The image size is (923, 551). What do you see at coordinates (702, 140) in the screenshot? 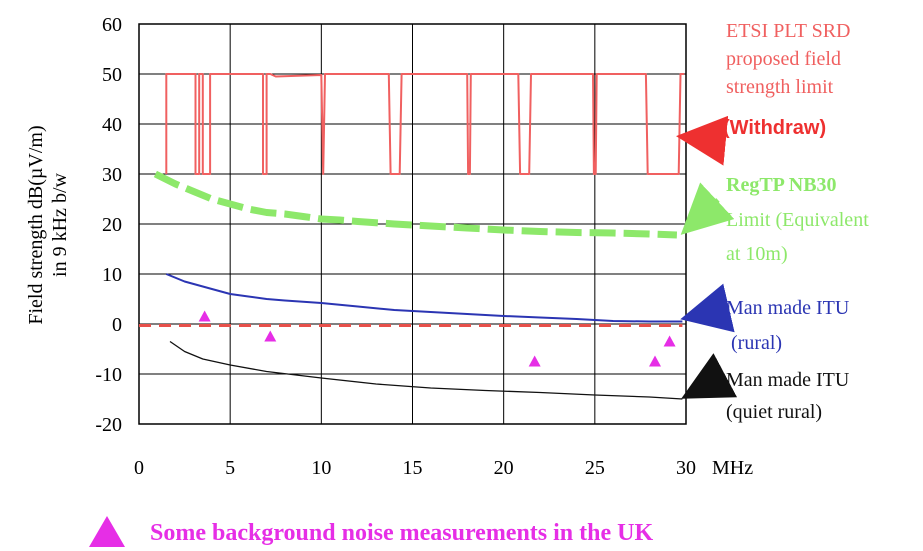
I see `etsi-arrow` at bounding box center [702, 140].